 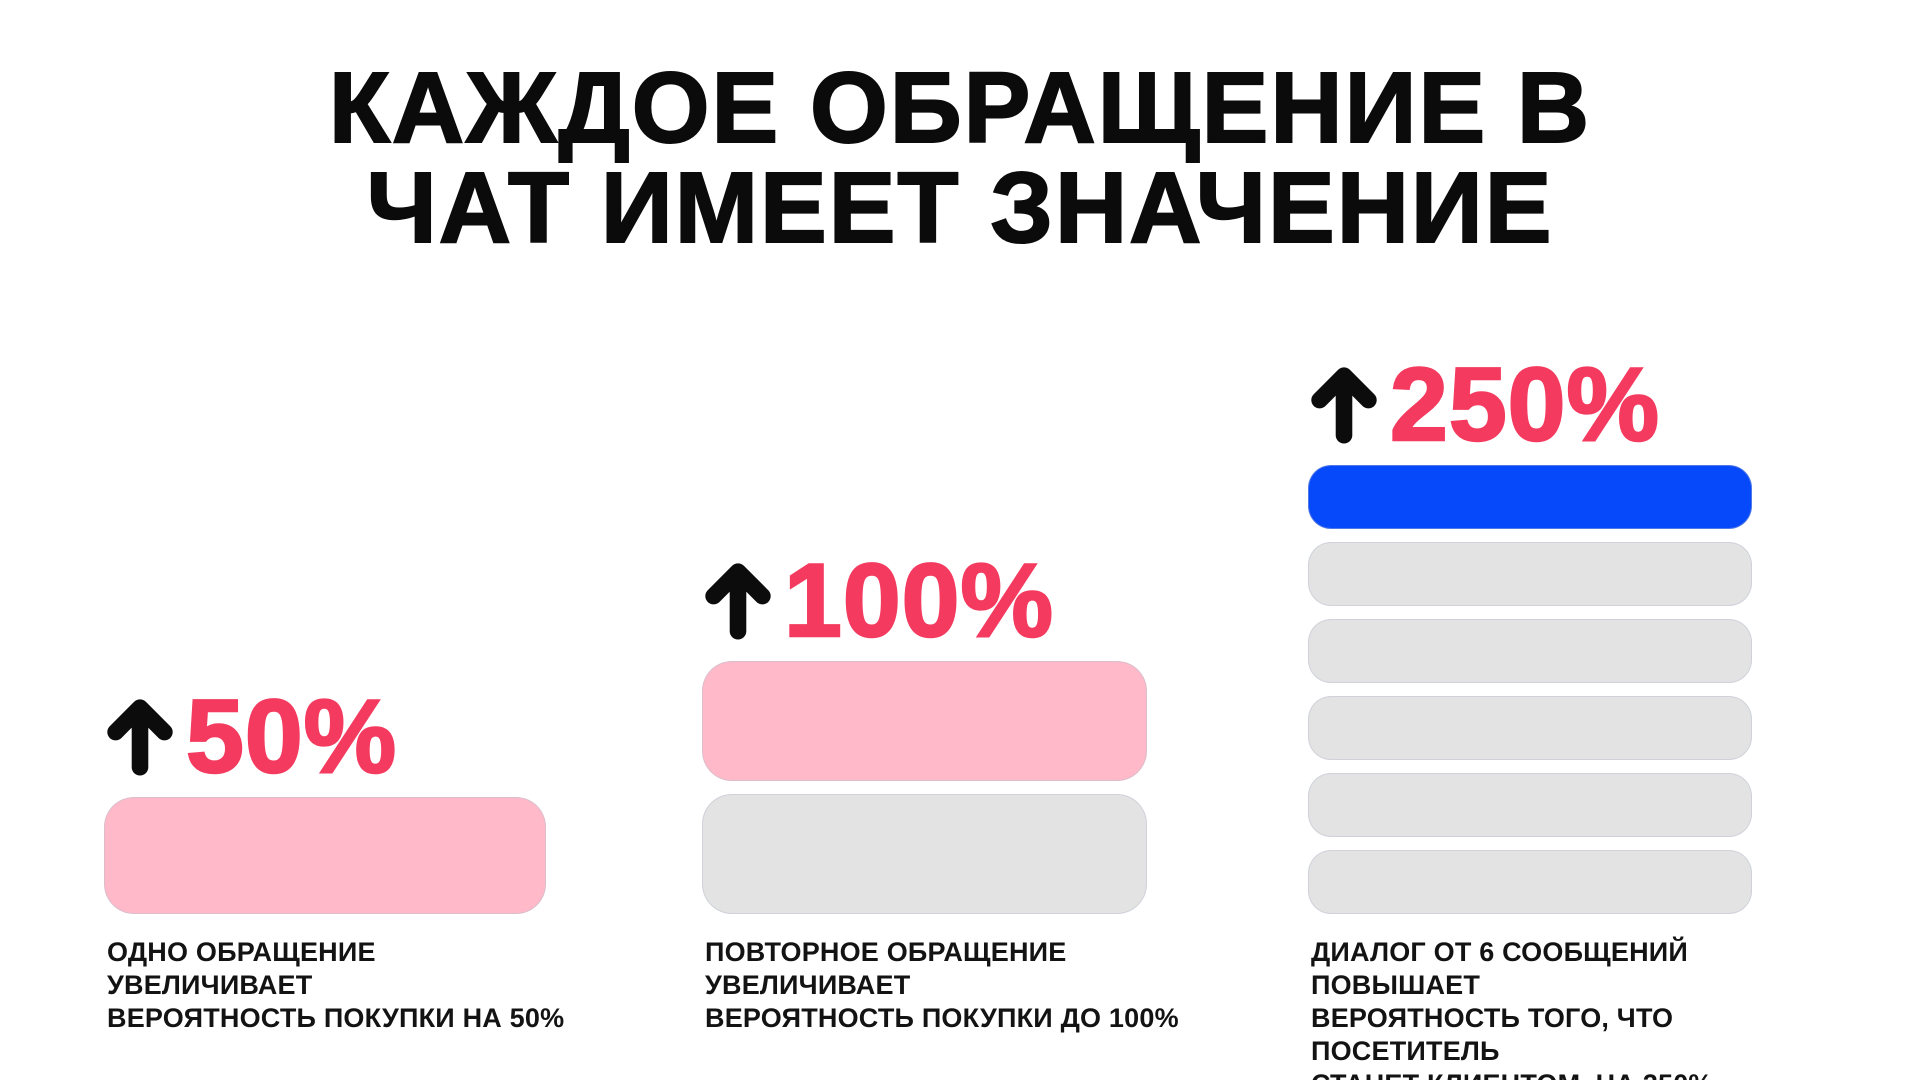 I want to click on stat-increase-100: 100%, so click(x=924, y=601).